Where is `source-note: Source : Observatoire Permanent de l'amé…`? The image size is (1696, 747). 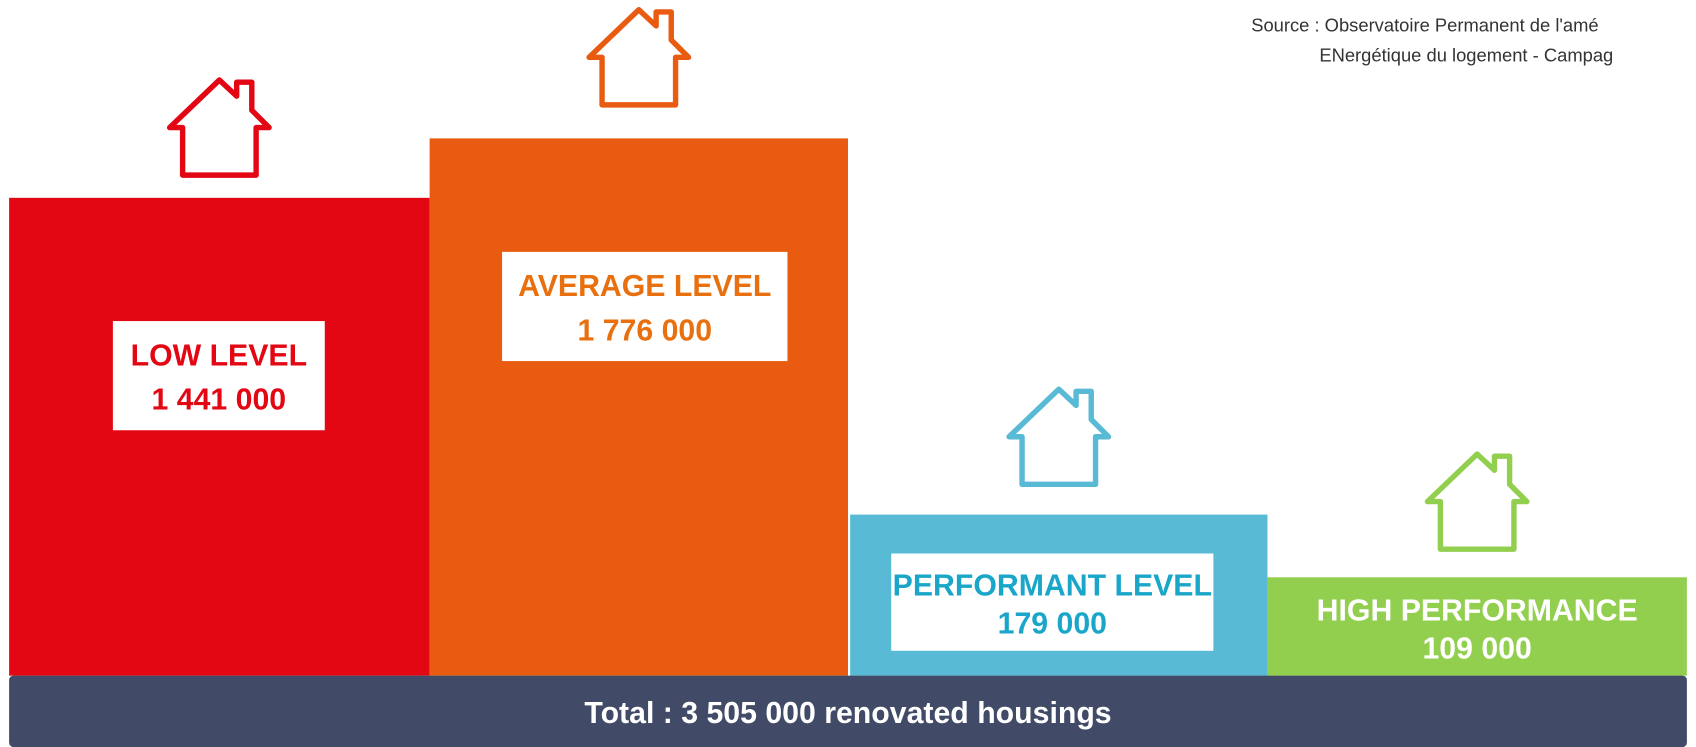
source-note: Source : Observatoire Permanent de l'amé… is located at coordinates (1432, 39).